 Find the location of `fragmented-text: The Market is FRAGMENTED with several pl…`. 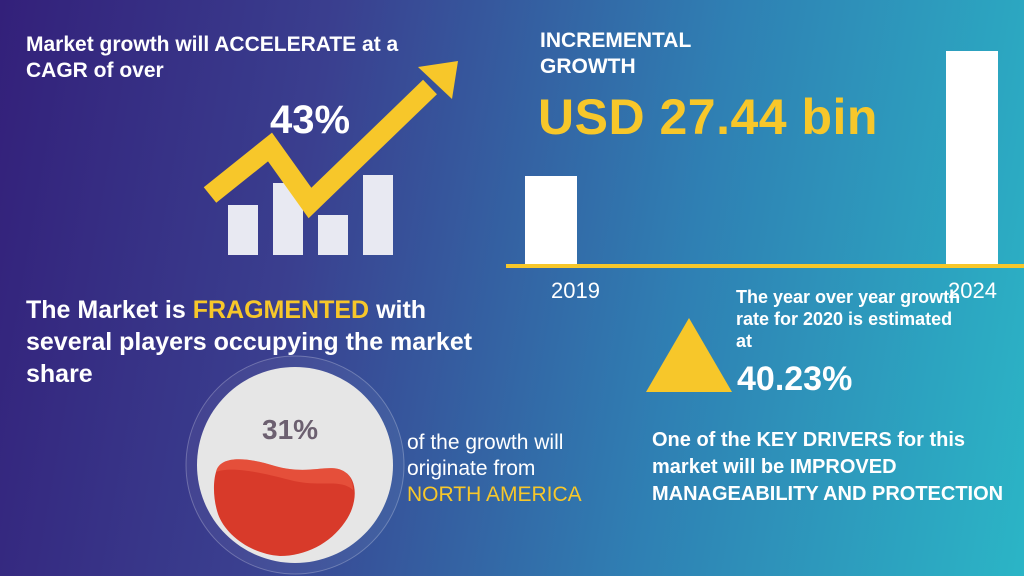

fragmented-text: The Market is FRAGMENTED with several pl… is located at coordinates (266, 342).